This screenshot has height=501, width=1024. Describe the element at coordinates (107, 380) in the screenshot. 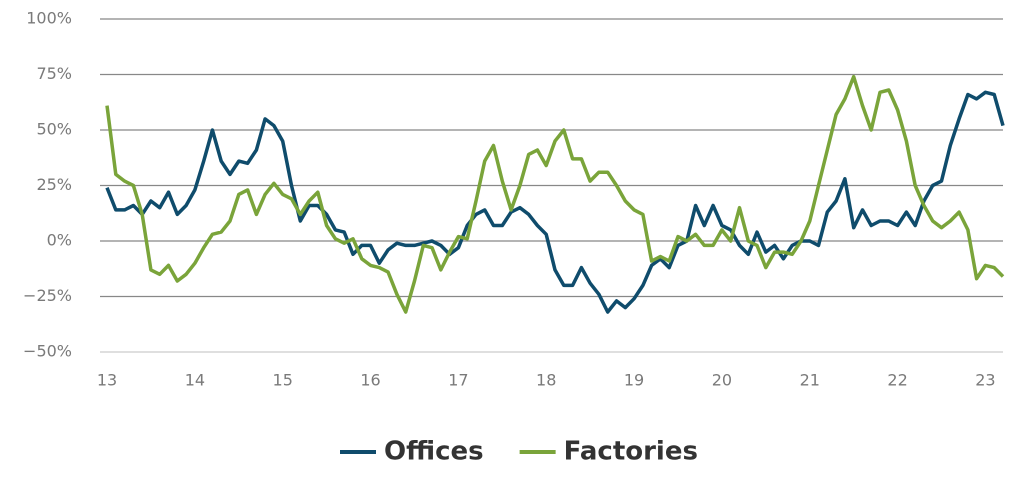

I see `x-tick-label: 13` at that location.